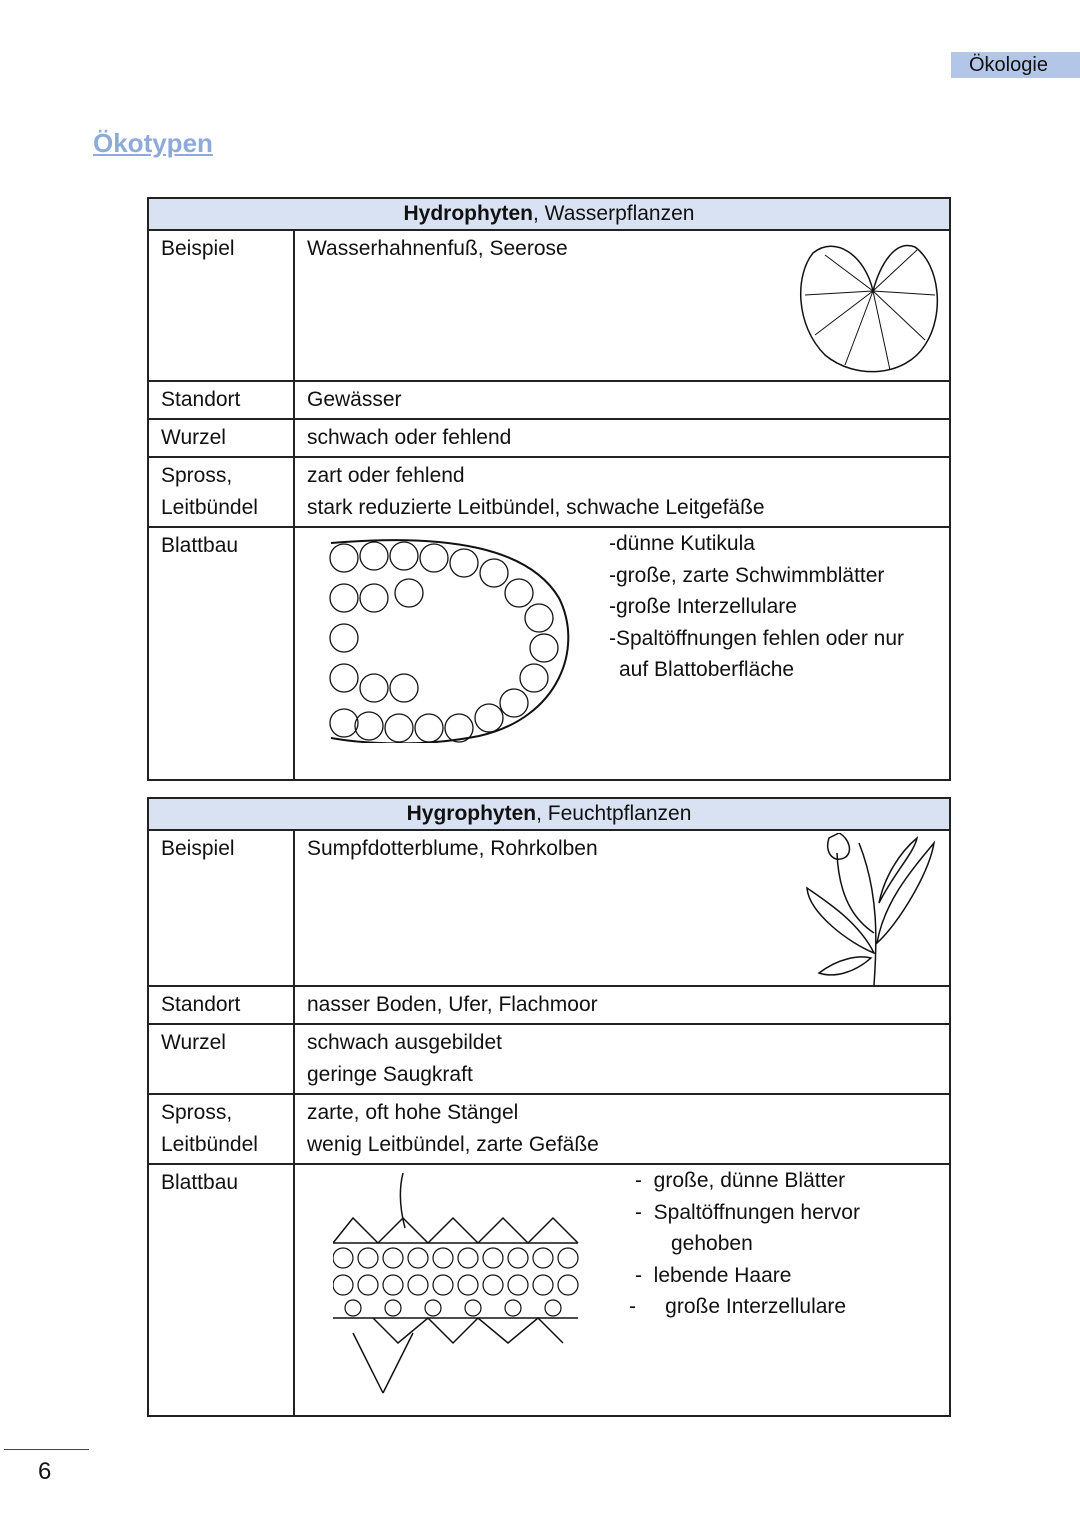  I want to click on water-lily-leaf-illustration, so click(868, 308).